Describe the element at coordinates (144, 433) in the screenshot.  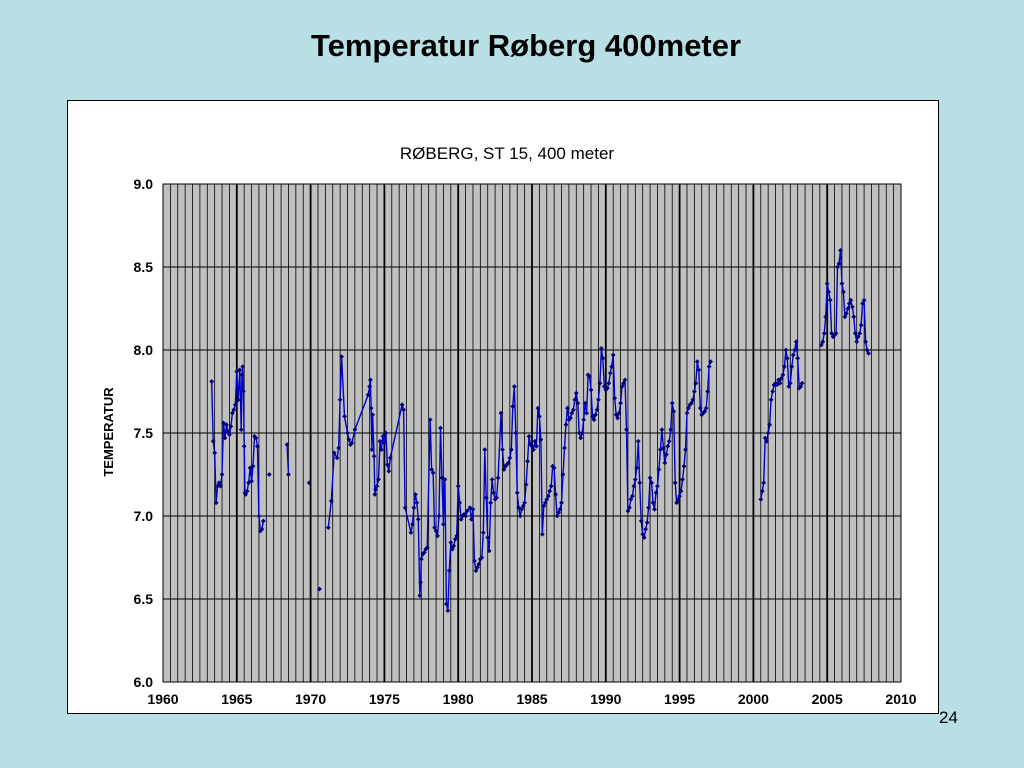
I see `y-tick-label: 7.5` at that location.